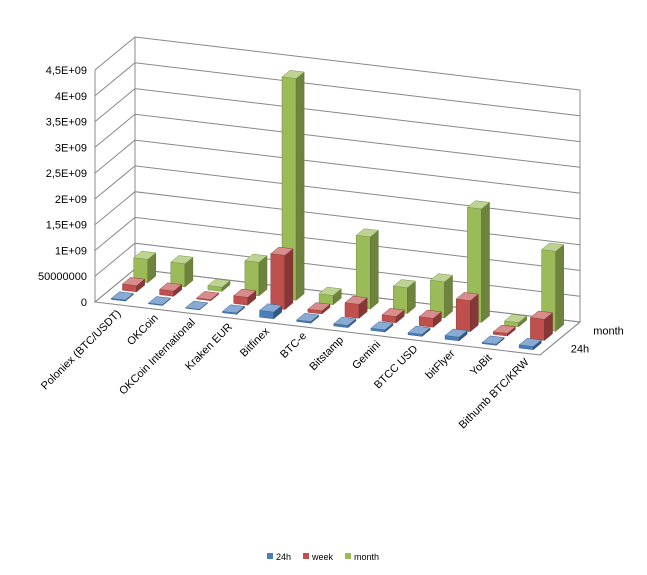 The image size is (647, 575). What do you see at coordinates (84, 303) in the screenshot?
I see `y-tick-label: 0` at bounding box center [84, 303].